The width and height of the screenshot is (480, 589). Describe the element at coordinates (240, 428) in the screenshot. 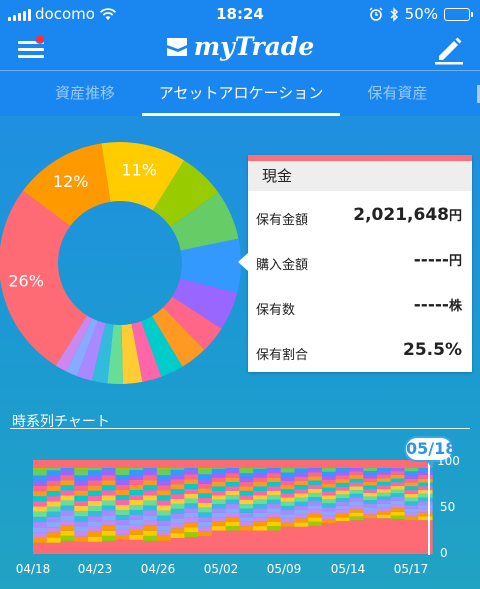

I see `timeseries-divider` at that location.